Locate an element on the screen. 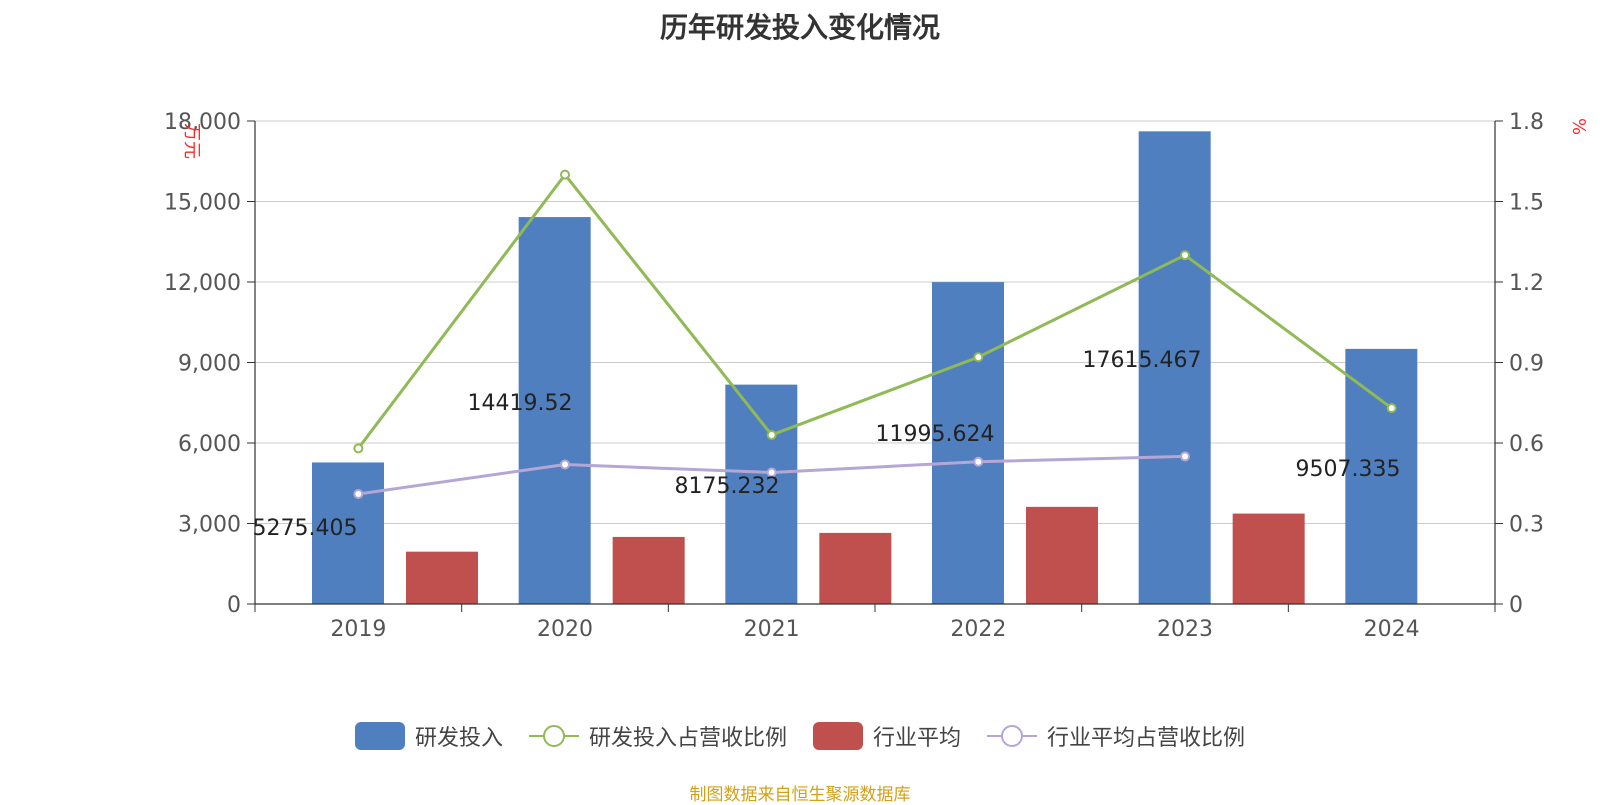 Image resolution: width=1600 pixels, height=805 pixels. y-right-tick-label: 1.2 is located at coordinates (1526, 283).